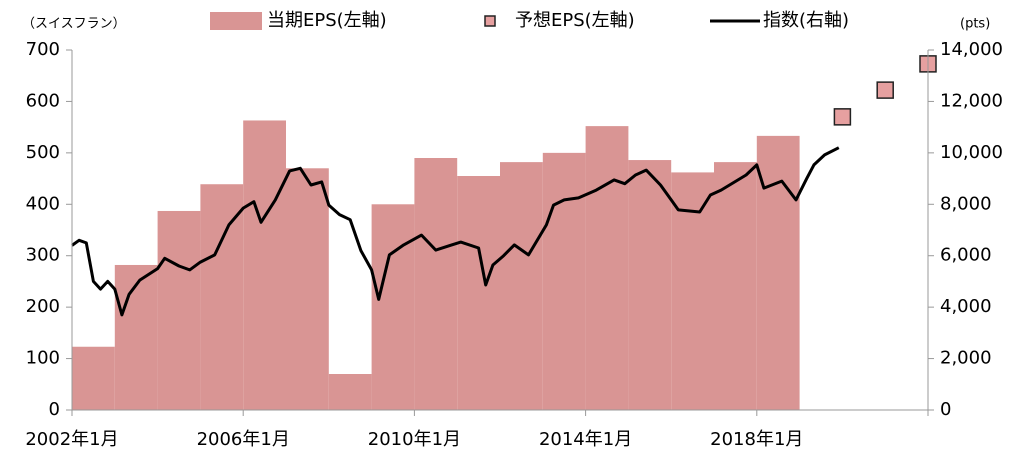 The width and height of the screenshot is (1021, 453). What do you see at coordinates (43, 100) in the screenshot?
I see `y-tick-label: 600` at bounding box center [43, 100].